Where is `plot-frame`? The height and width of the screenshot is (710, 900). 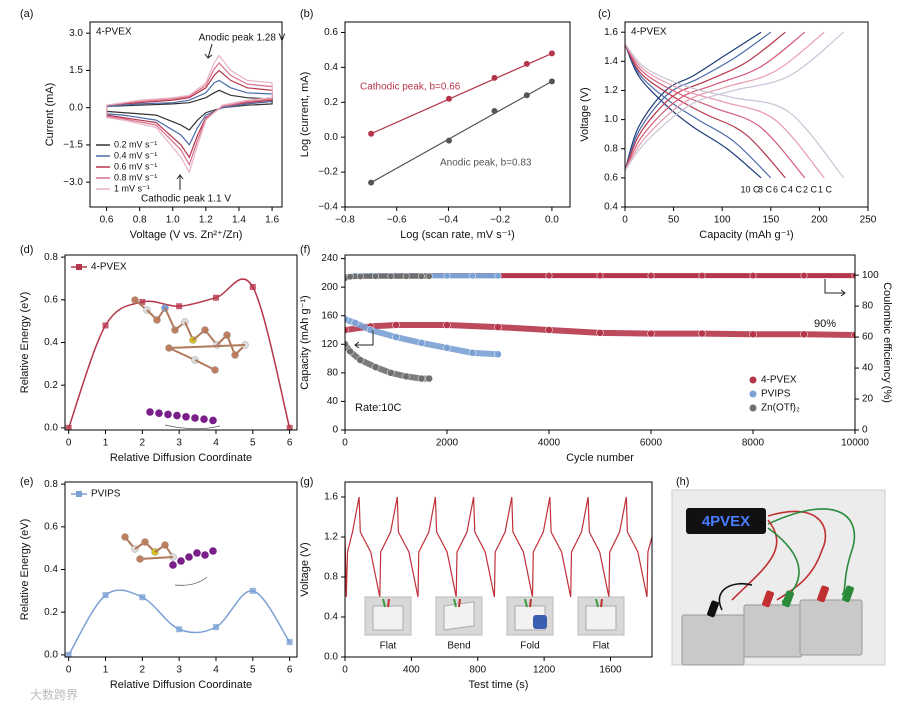 plot-frame is located at coordinates (186, 114).